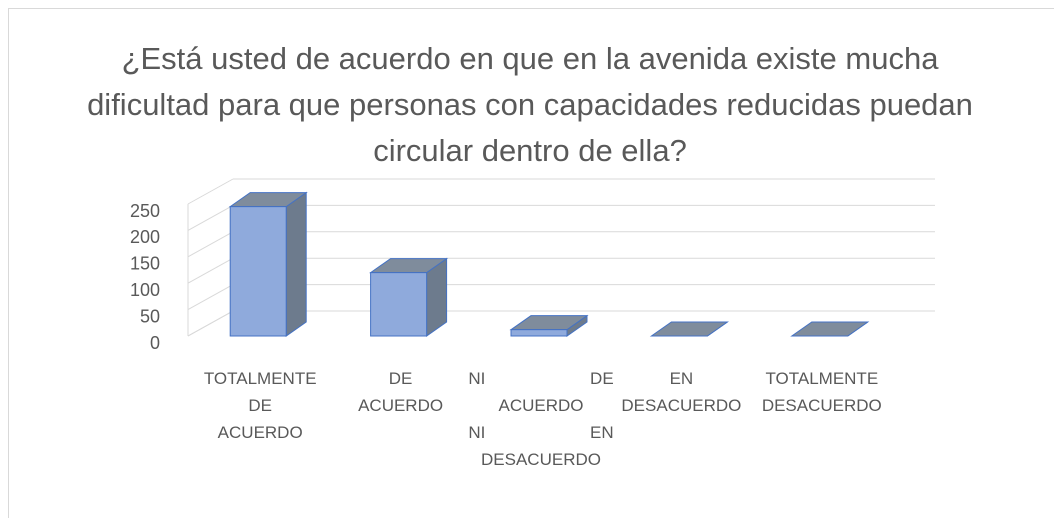 The image size is (1054, 518). What do you see at coordinates (150, 316) in the screenshot?
I see `y-tick-label: 50` at bounding box center [150, 316].